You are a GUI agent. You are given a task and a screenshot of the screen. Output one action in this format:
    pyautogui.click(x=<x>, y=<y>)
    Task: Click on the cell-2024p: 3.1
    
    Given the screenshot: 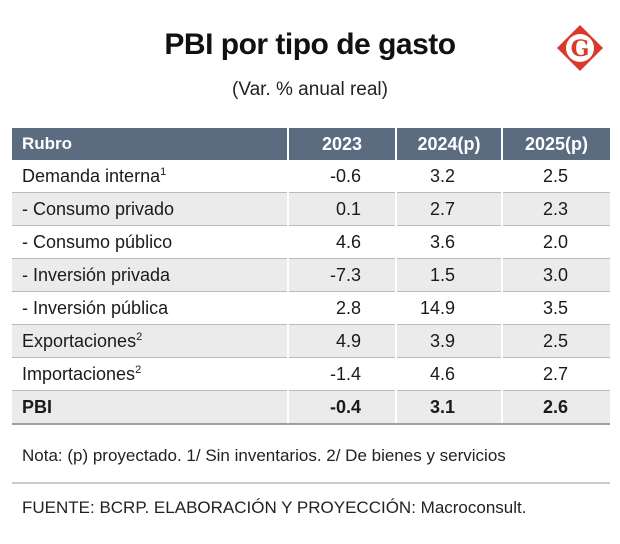 What is the action you would take?
    pyautogui.click(x=449, y=407)
    